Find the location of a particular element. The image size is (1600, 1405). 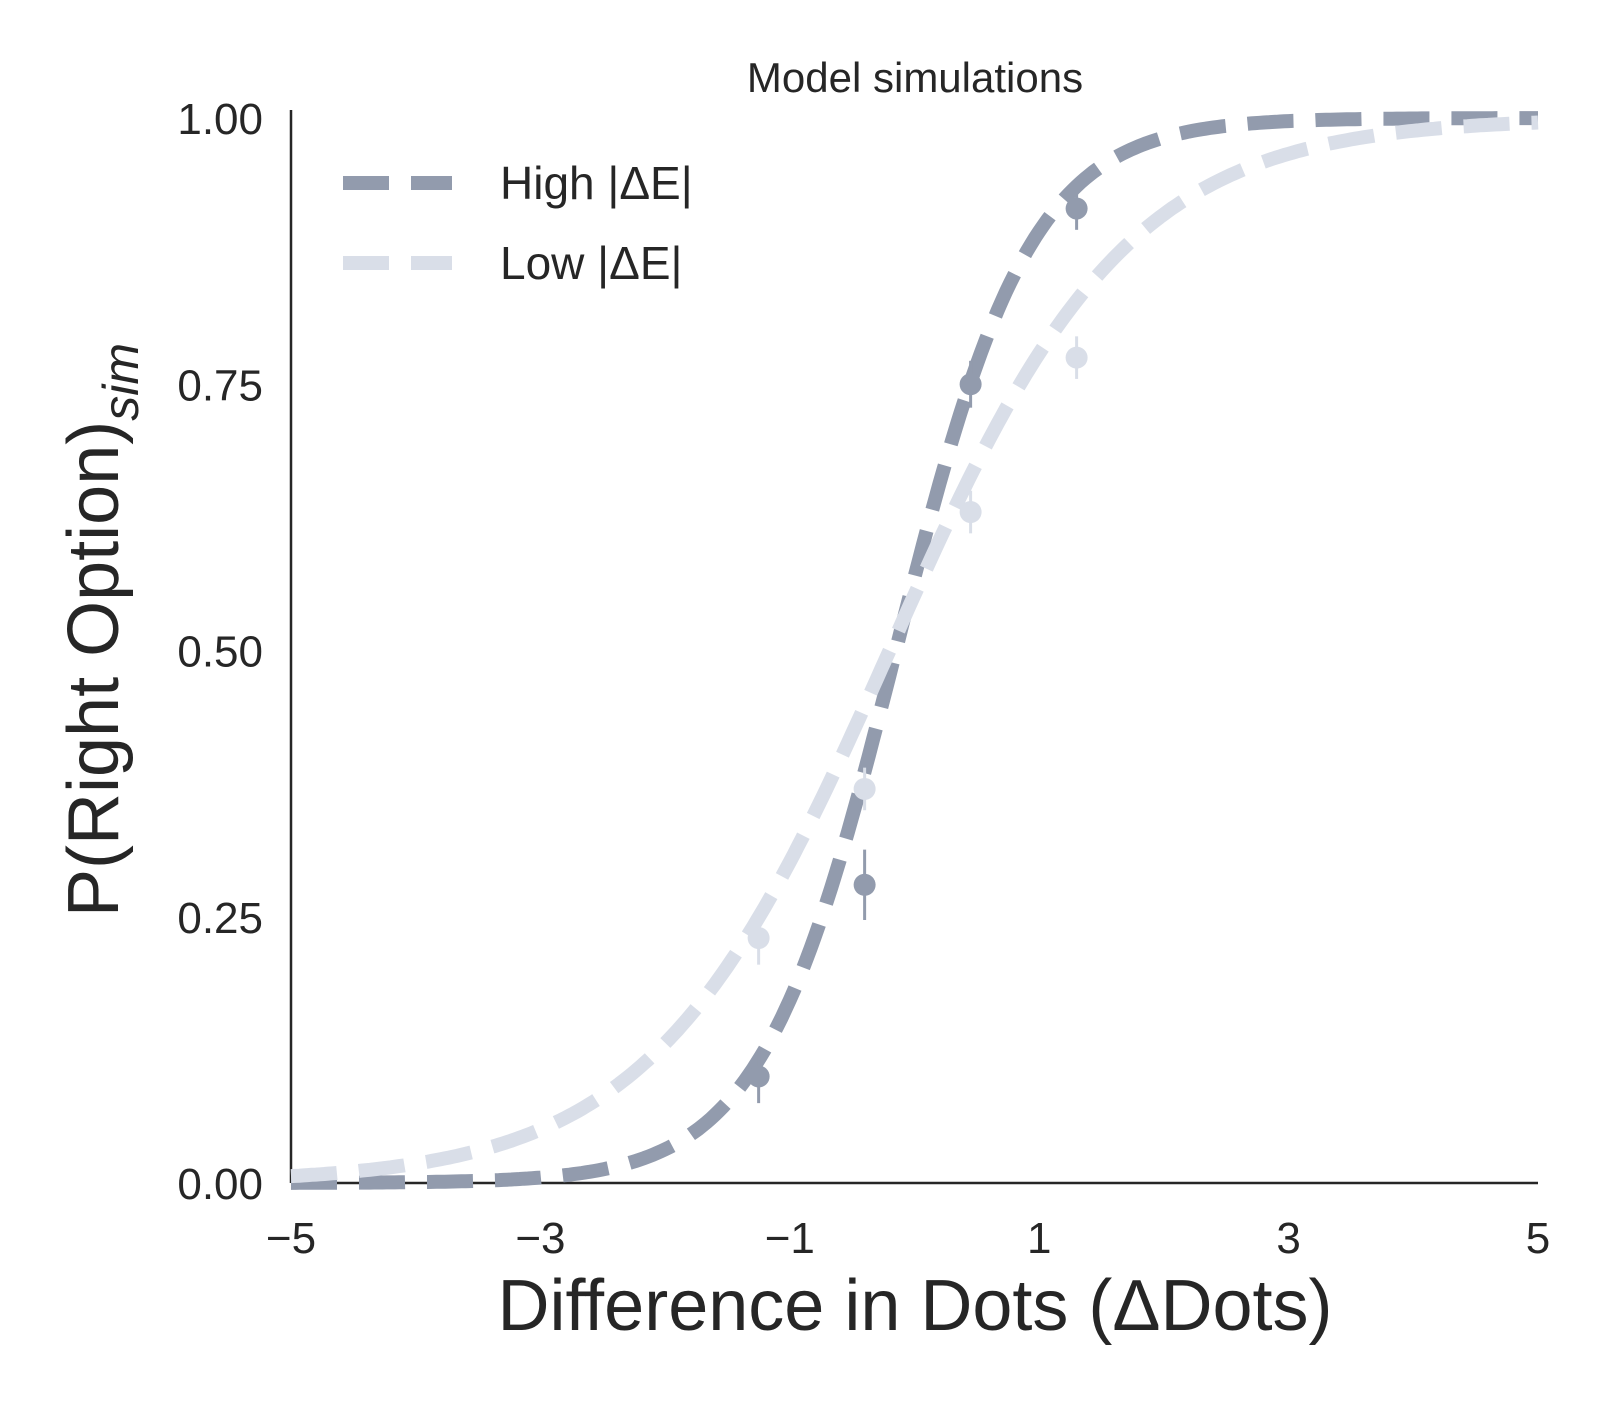

y-tick-label: 1.00 is located at coordinates (220, 119).